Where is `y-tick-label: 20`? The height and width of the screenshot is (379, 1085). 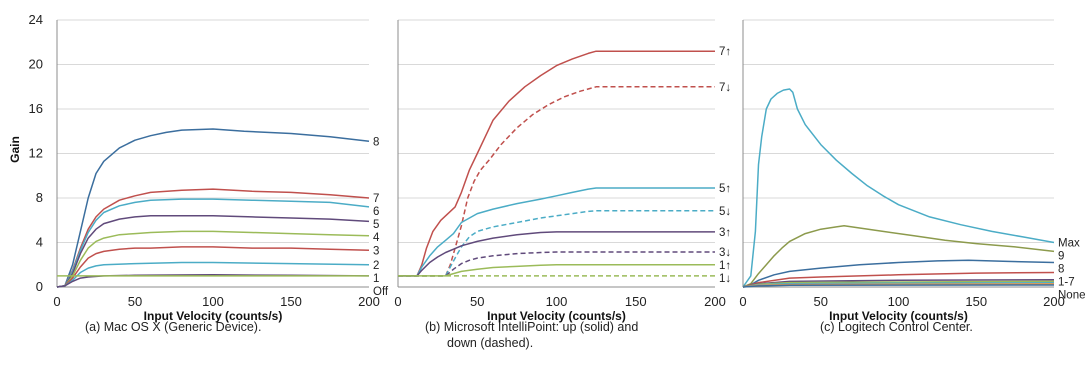 y-tick-label: 20 is located at coordinates (36, 64).